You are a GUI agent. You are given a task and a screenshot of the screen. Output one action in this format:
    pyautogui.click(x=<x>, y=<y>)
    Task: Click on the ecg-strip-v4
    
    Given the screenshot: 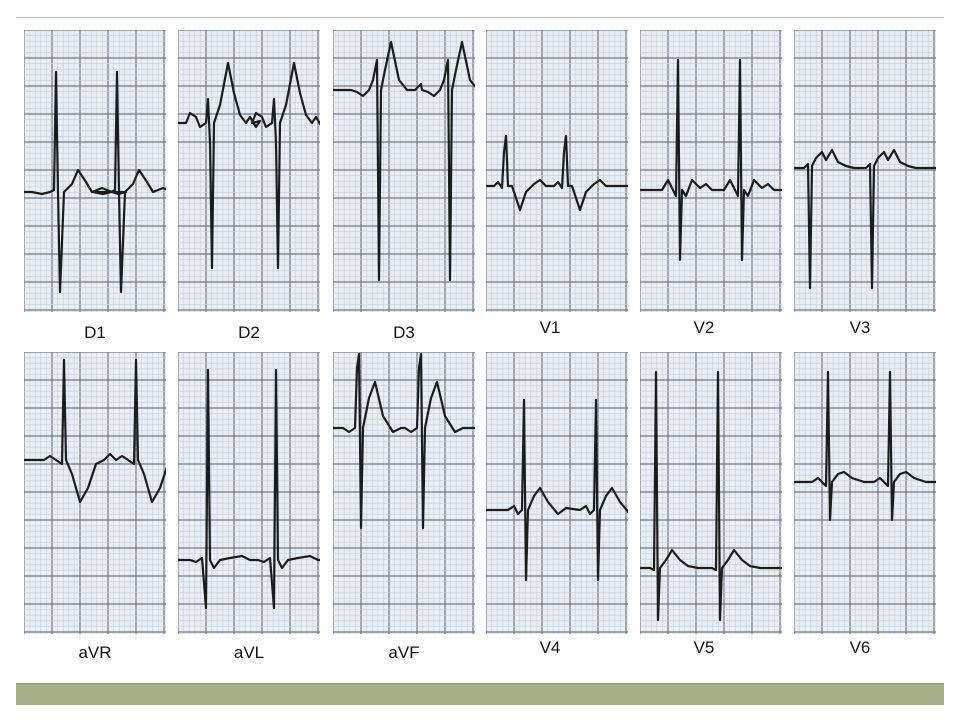 What is the action you would take?
    pyautogui.click(x=557, y=493)
    